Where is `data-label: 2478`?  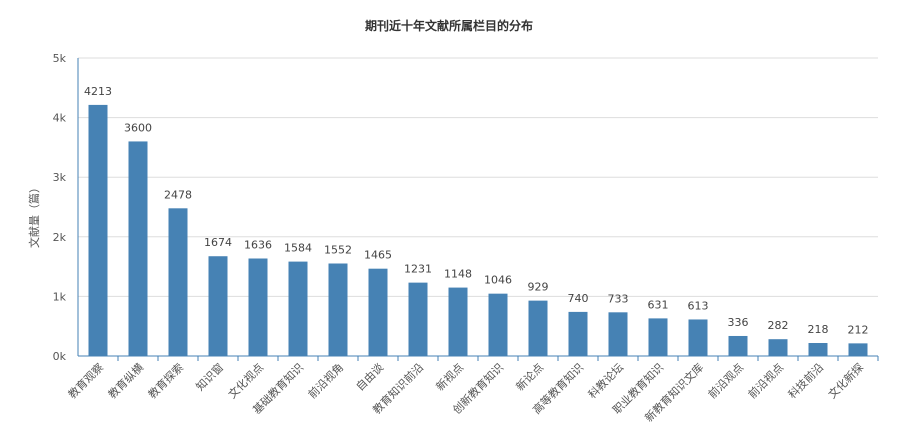
data-label: 2478 is located at coordinates (178, 194).